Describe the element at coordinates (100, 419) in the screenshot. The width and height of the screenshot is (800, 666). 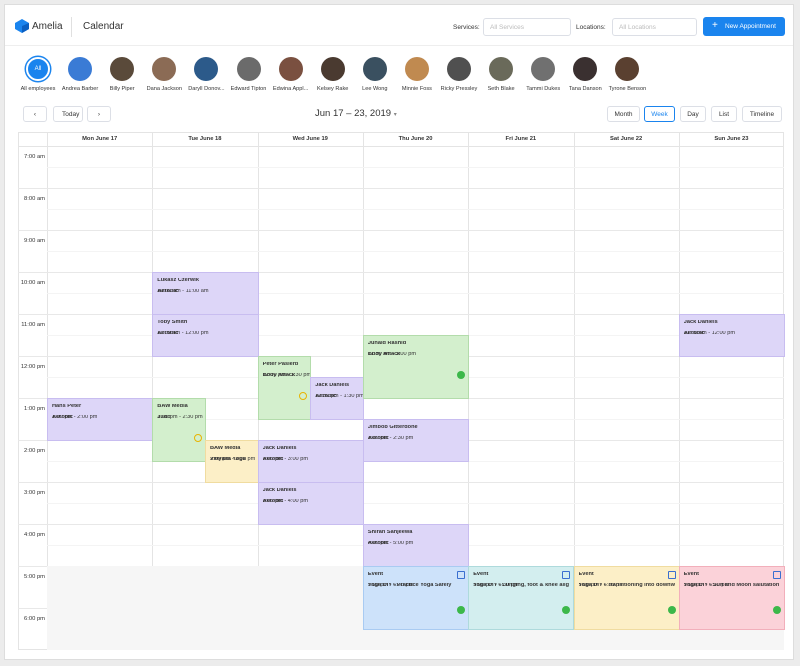
I see `appointment: Hans Peter 1:00 pm - 2:00 pm Aerobic` at that location.